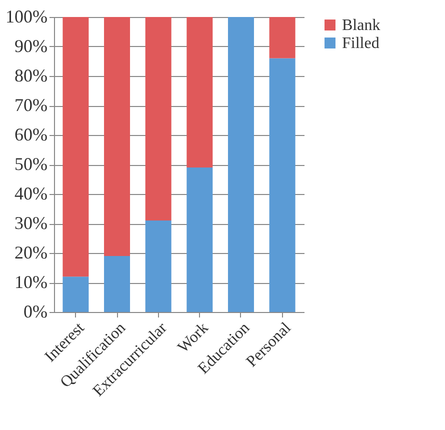 This screenshot has height=430, width=445. Describe the element at coordinates (31, 282) in the screenshot. I see `y-tick-label: 10%` at that location.